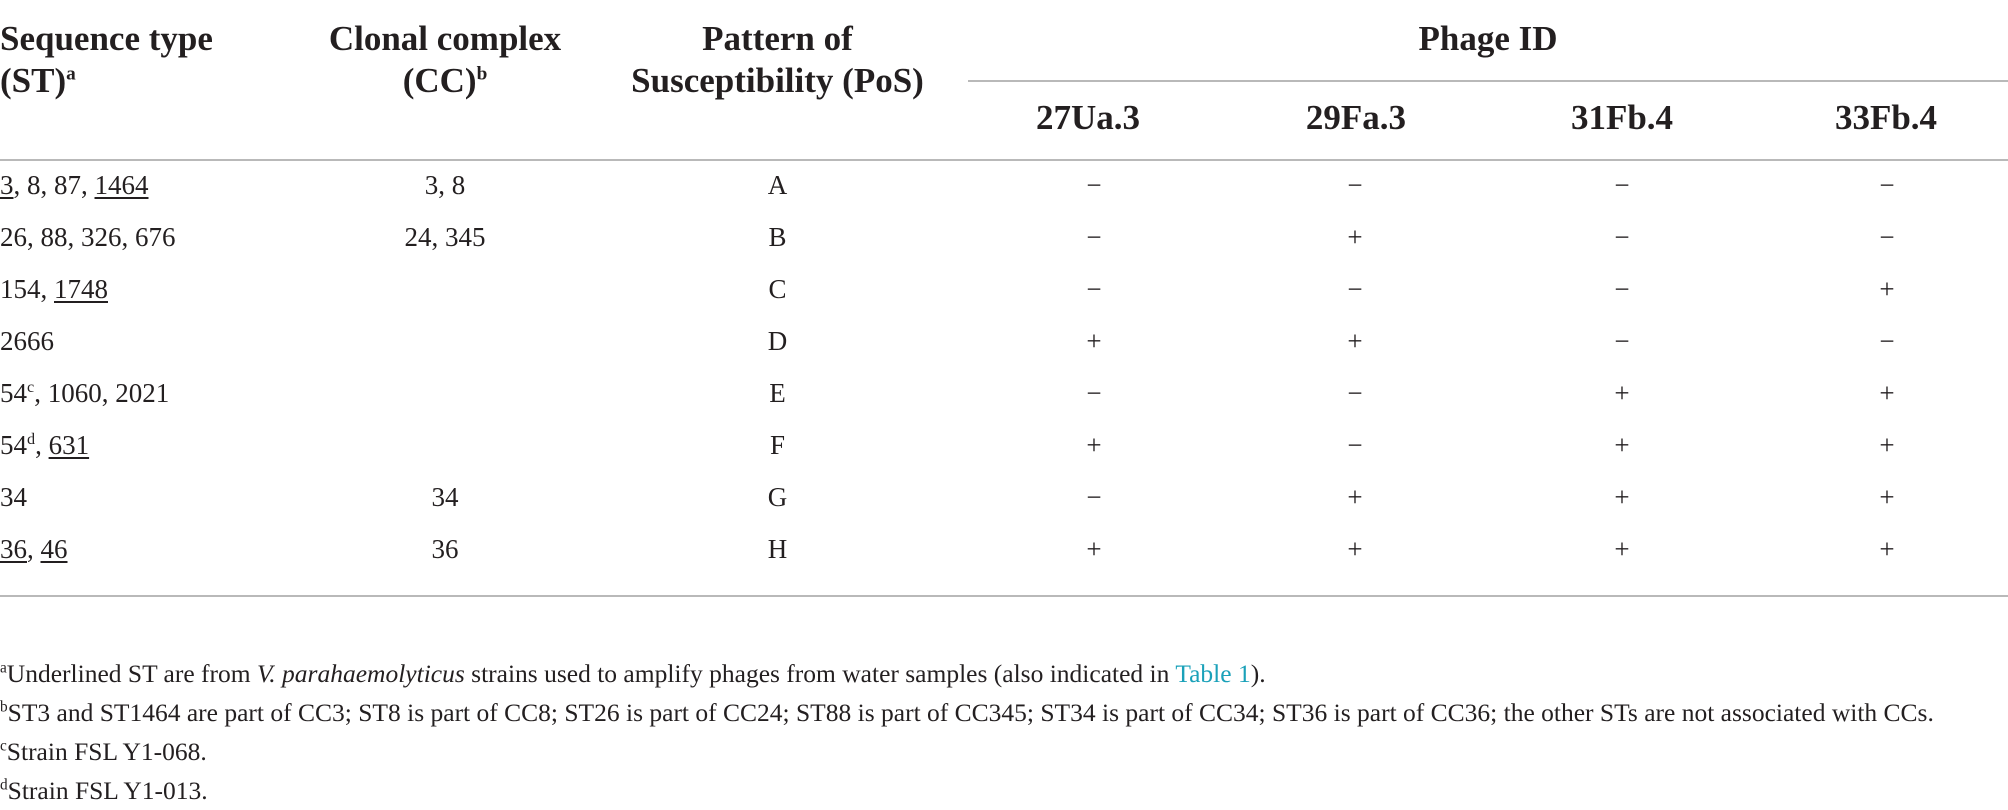 The width and height of the screenshot is (2008, 810). Describe the element at coordinates (69, 445) in the screenshot. I see `st-value: 631` at that location.